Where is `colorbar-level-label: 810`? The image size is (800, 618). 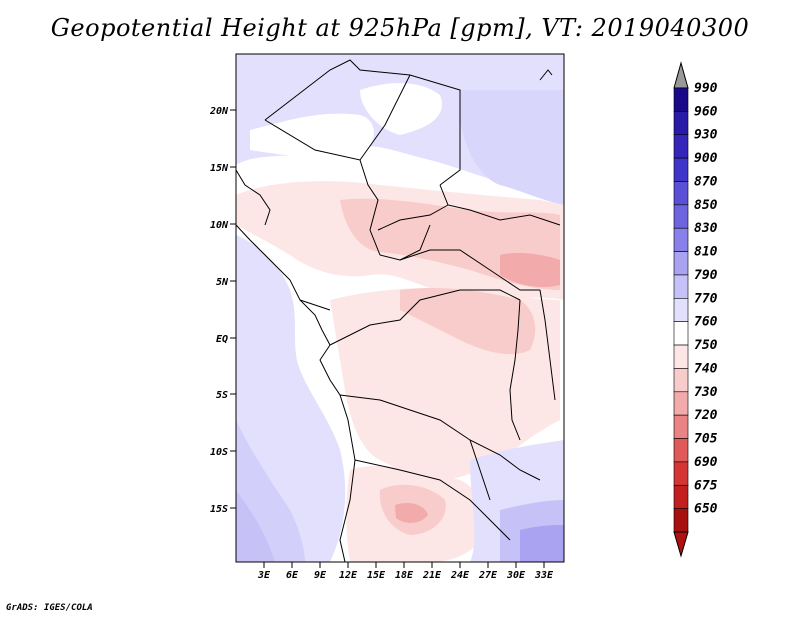
colorbar-level-label: 810 is located at coordinates (706, 252).